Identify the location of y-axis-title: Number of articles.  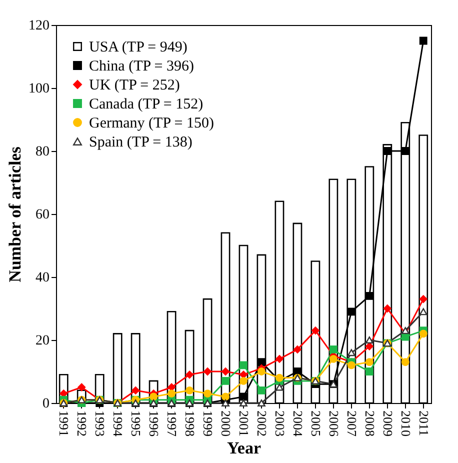
(15, 214).